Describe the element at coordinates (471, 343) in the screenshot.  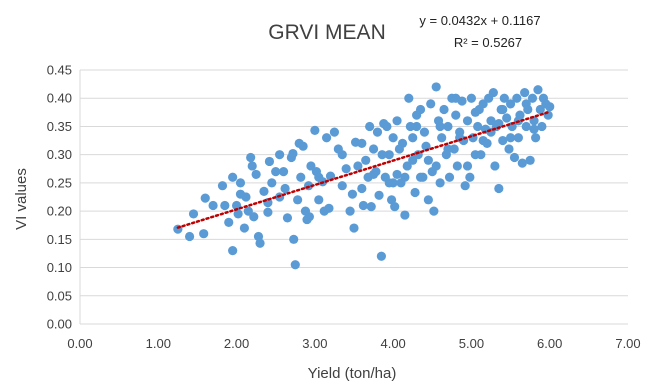
I see `x-tick-label: 5.00` at that location.